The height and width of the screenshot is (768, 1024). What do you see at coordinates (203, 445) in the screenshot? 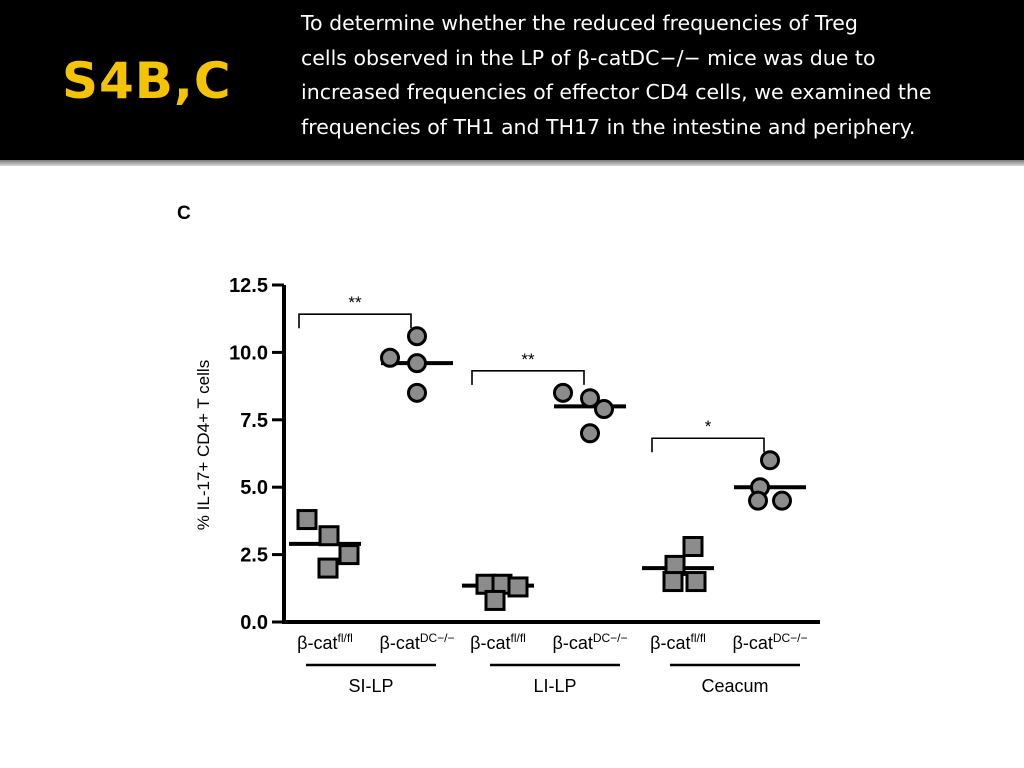
I see `y-axis-label: % IL-17+ CD4+ T cells` at bounding box center [203, 445].